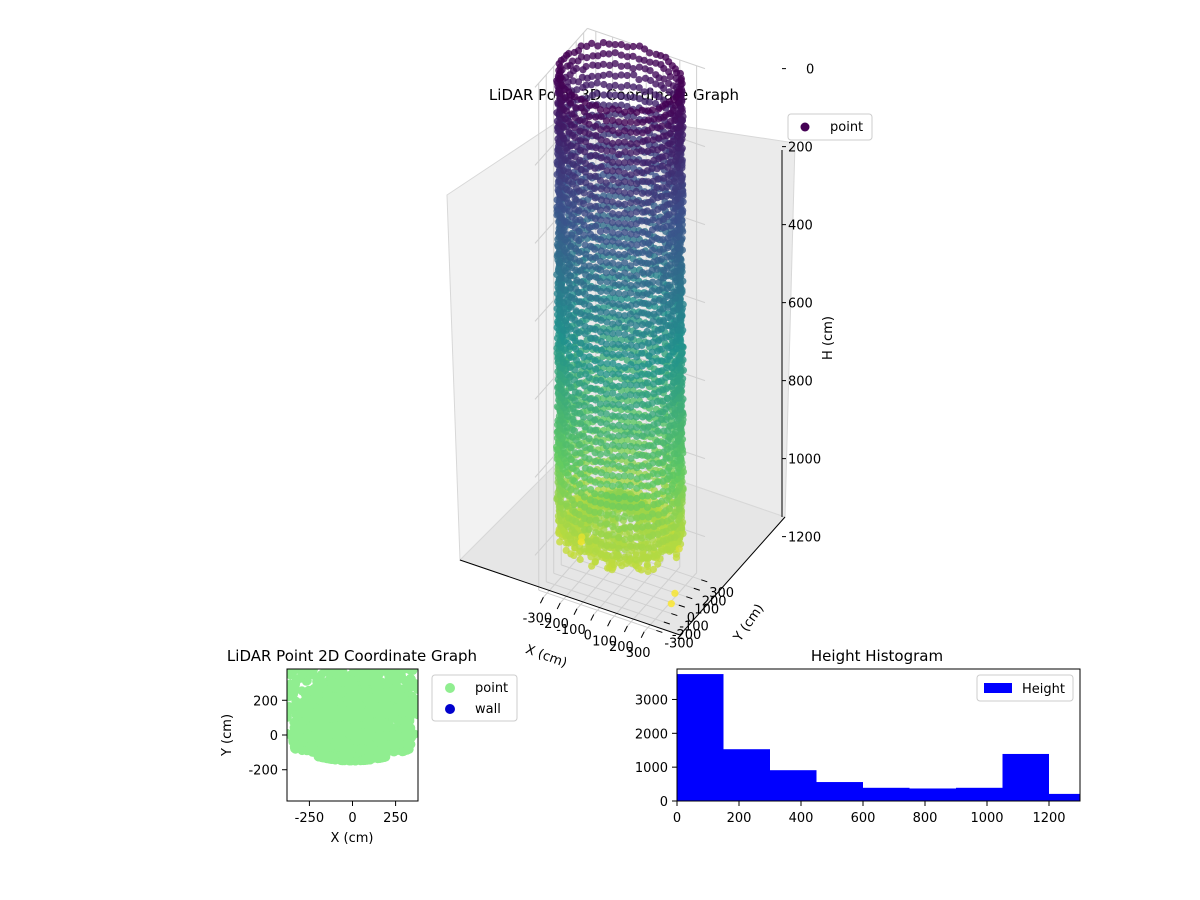  I want to click on legend-3d: point, so click(830, 127).